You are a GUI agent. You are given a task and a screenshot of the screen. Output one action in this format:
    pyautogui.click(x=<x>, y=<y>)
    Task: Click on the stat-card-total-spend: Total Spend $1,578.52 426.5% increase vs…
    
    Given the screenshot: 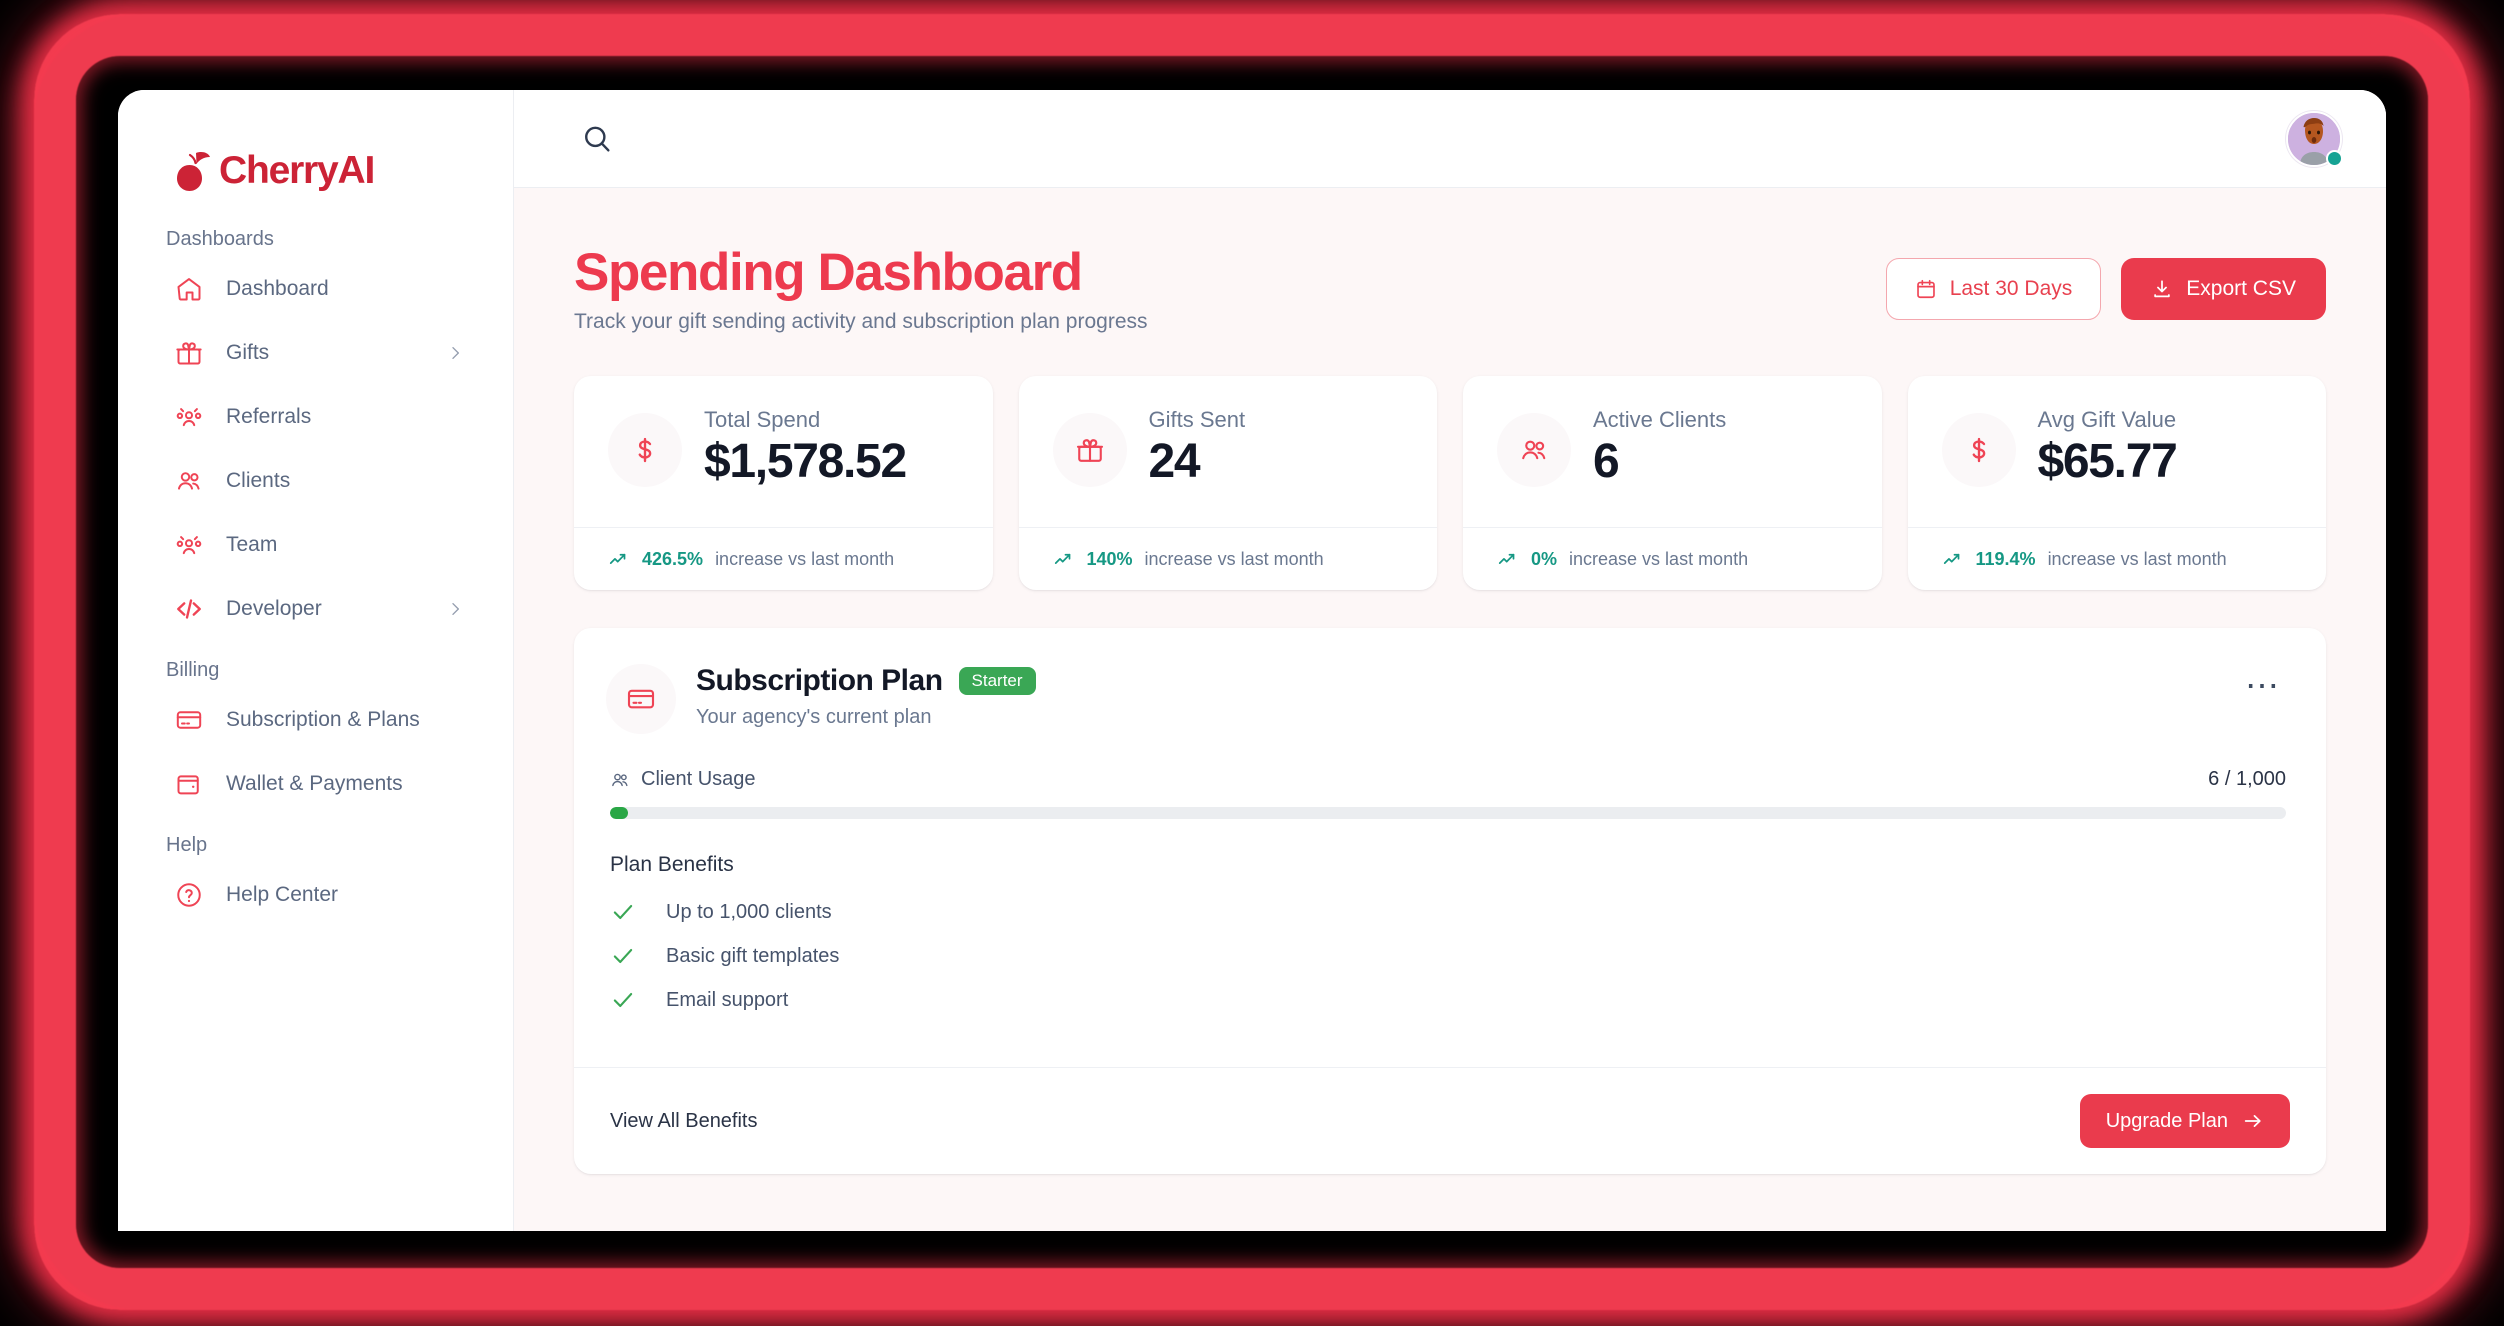 What is the action you would take?
    pyautogui.click(x=783, y=483)
    